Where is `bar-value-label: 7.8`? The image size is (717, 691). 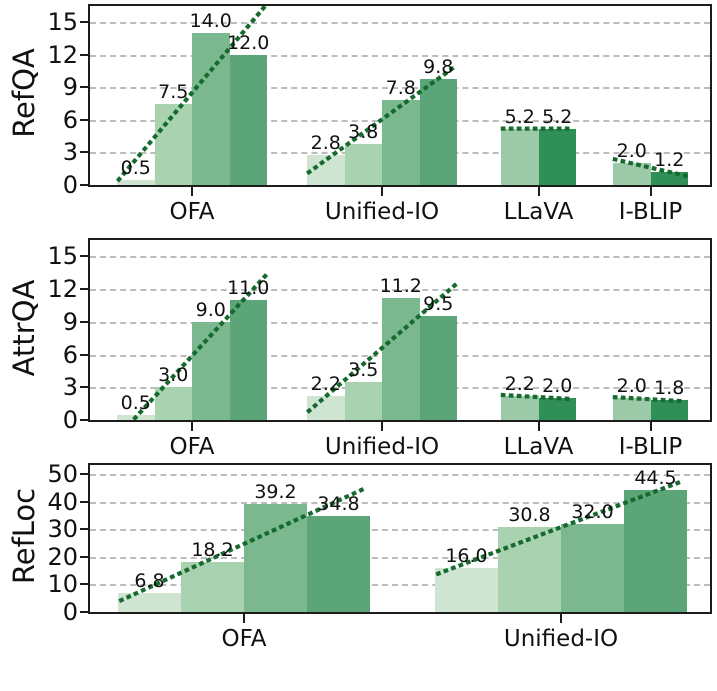 bar-value-label: 7.8 is located at coordinates (400, 88).